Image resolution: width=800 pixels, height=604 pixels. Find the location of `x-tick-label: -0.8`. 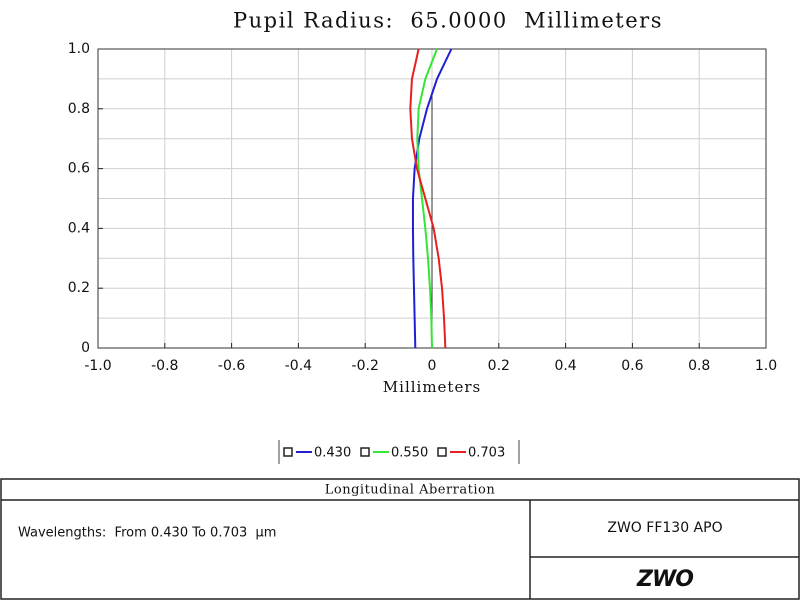

x-tick-label: -0.8 is located at coordinates (164, 366).